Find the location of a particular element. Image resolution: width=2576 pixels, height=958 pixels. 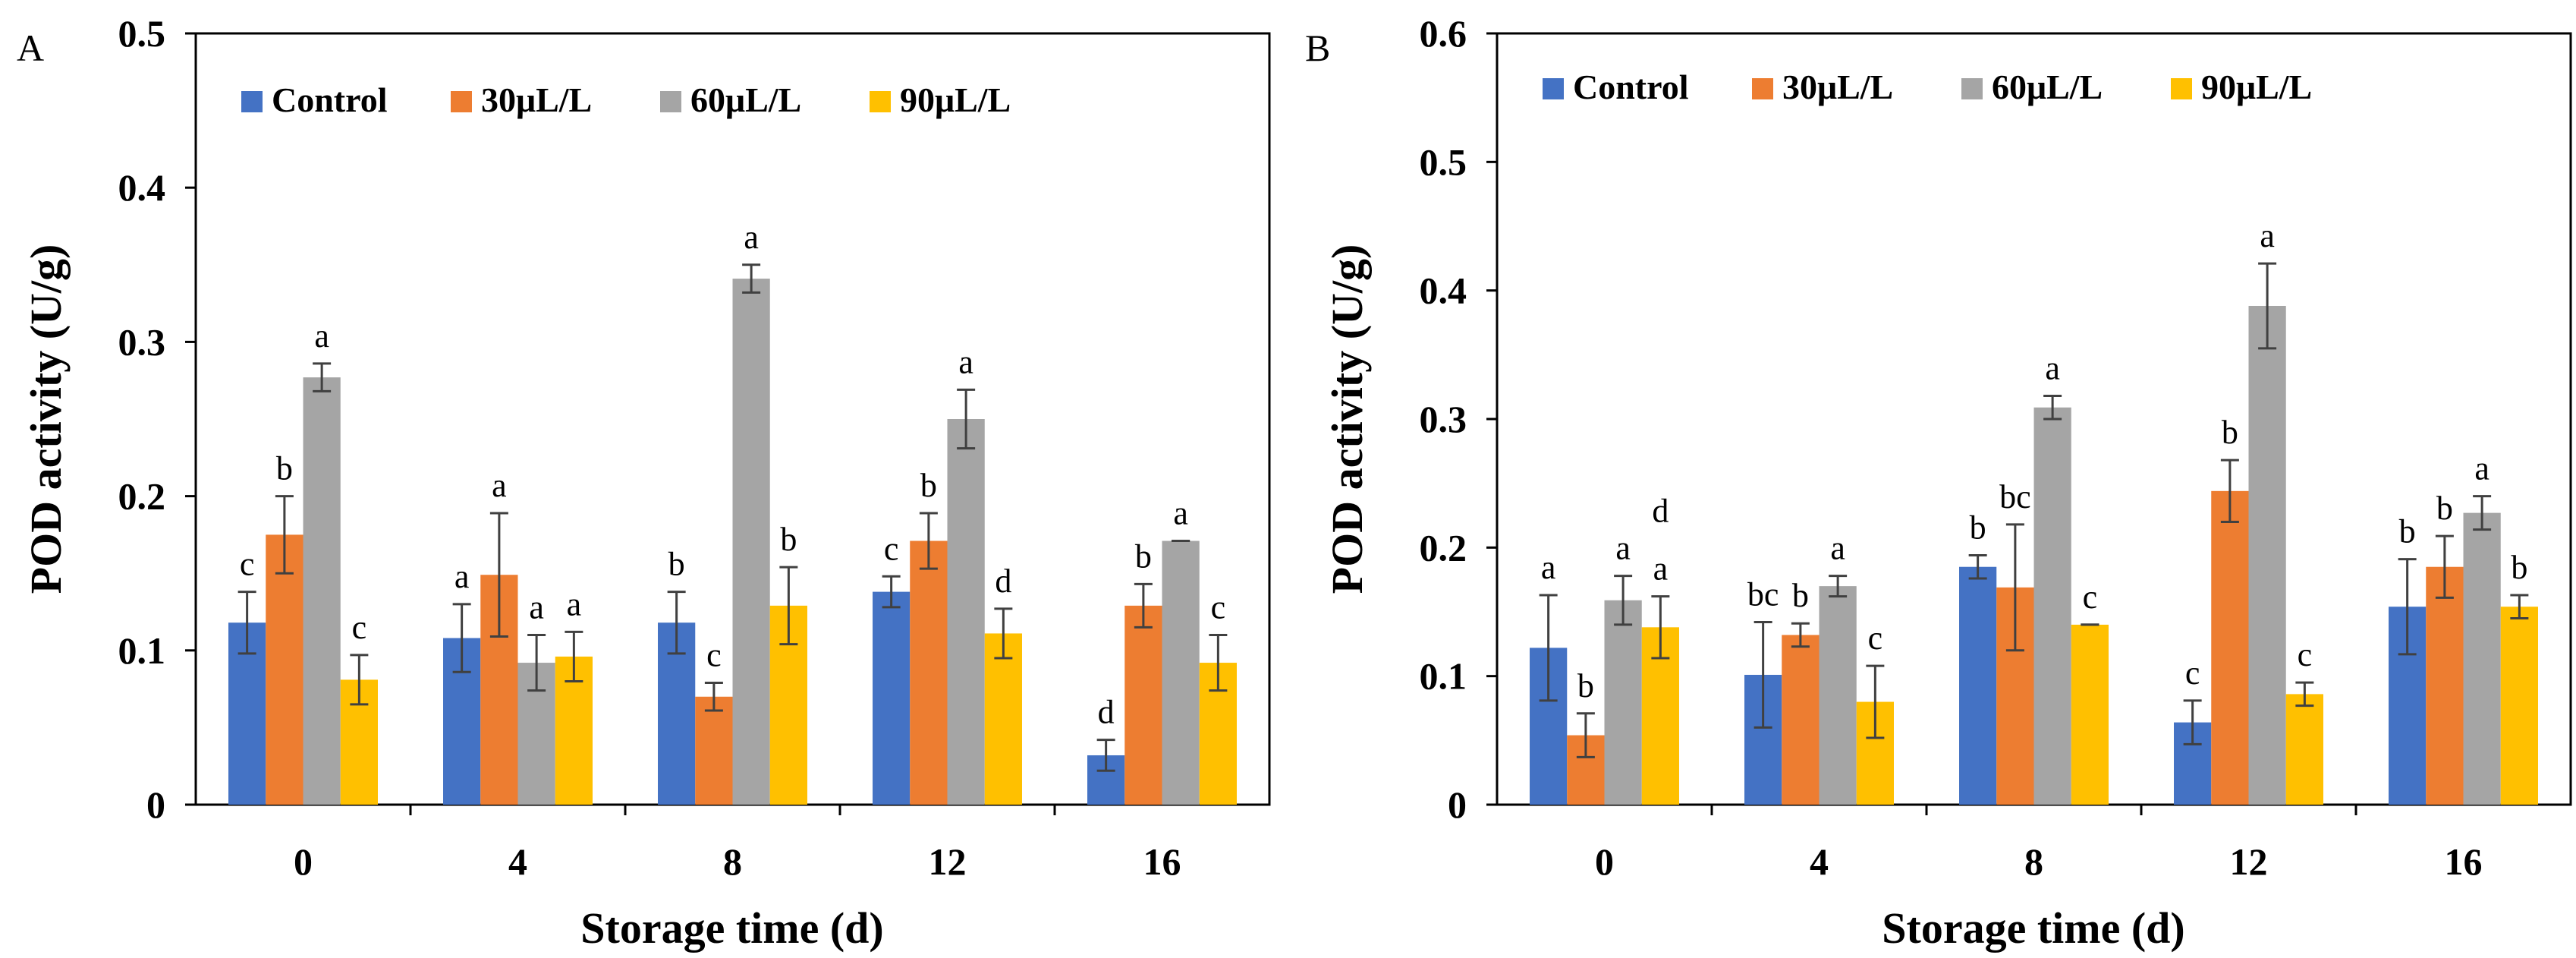

panel-a-x-tick-label: 12 is located at coordinates (948, 861).